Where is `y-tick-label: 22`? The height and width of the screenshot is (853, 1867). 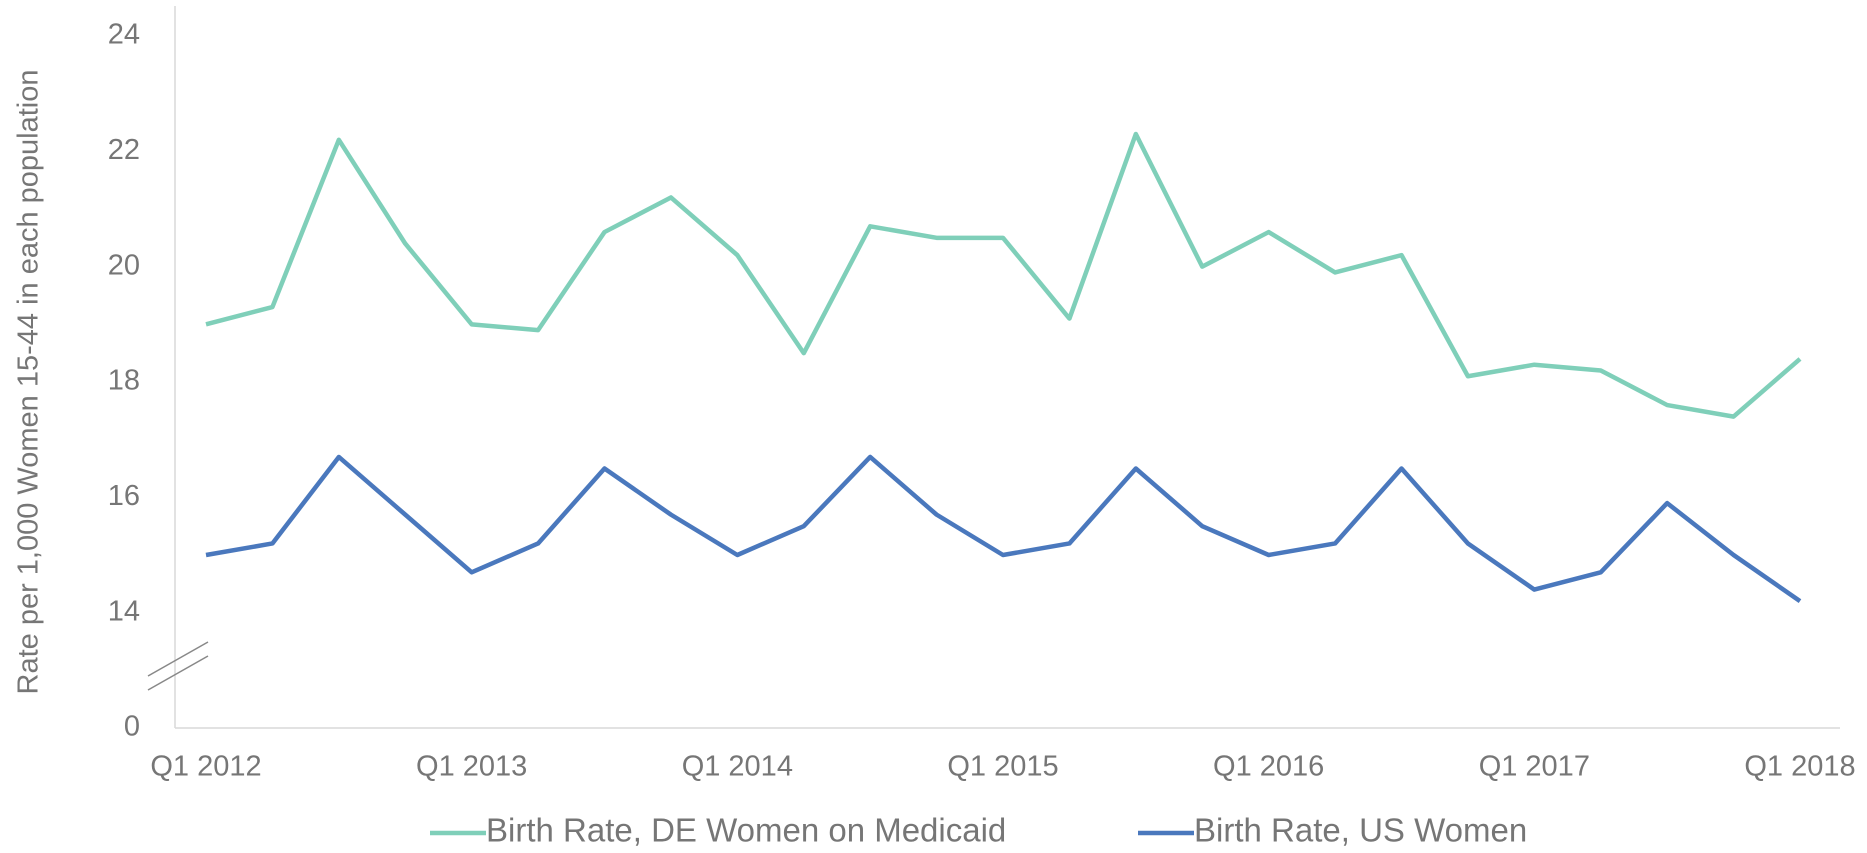 y-tick-label: 22 is located at coordinates (124, 150).